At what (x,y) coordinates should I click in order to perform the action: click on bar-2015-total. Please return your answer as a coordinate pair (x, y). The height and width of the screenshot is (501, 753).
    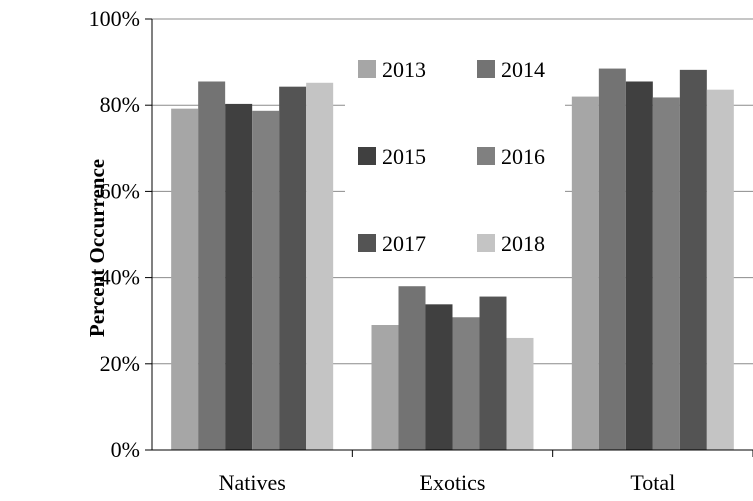
    Looking at the image, I should click on (639, 266).